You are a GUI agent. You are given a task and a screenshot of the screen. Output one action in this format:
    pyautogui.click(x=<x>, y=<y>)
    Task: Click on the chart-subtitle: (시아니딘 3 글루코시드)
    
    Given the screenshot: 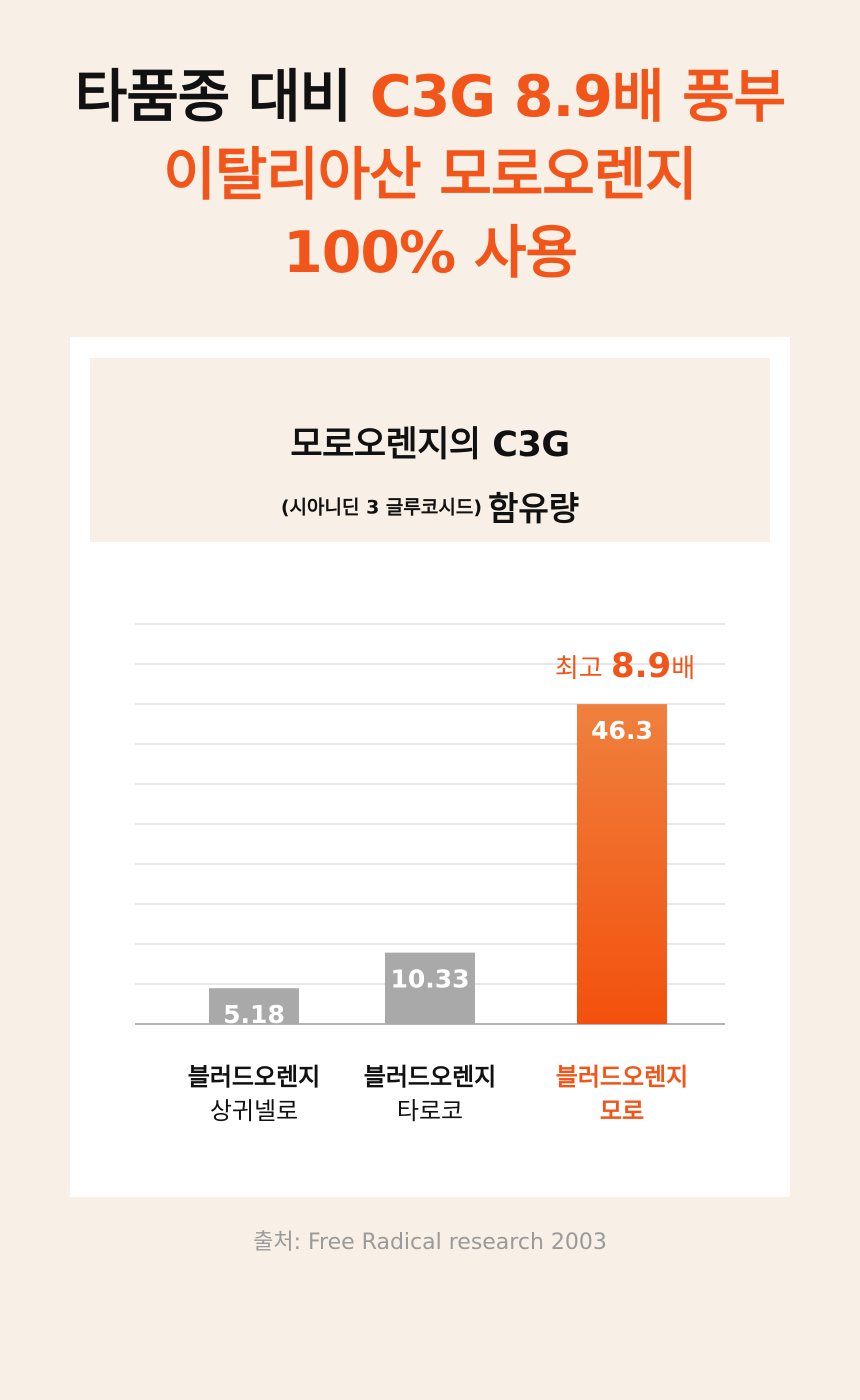 What is the action you would take?
    pyautogui.click(x=381, y=507)
    